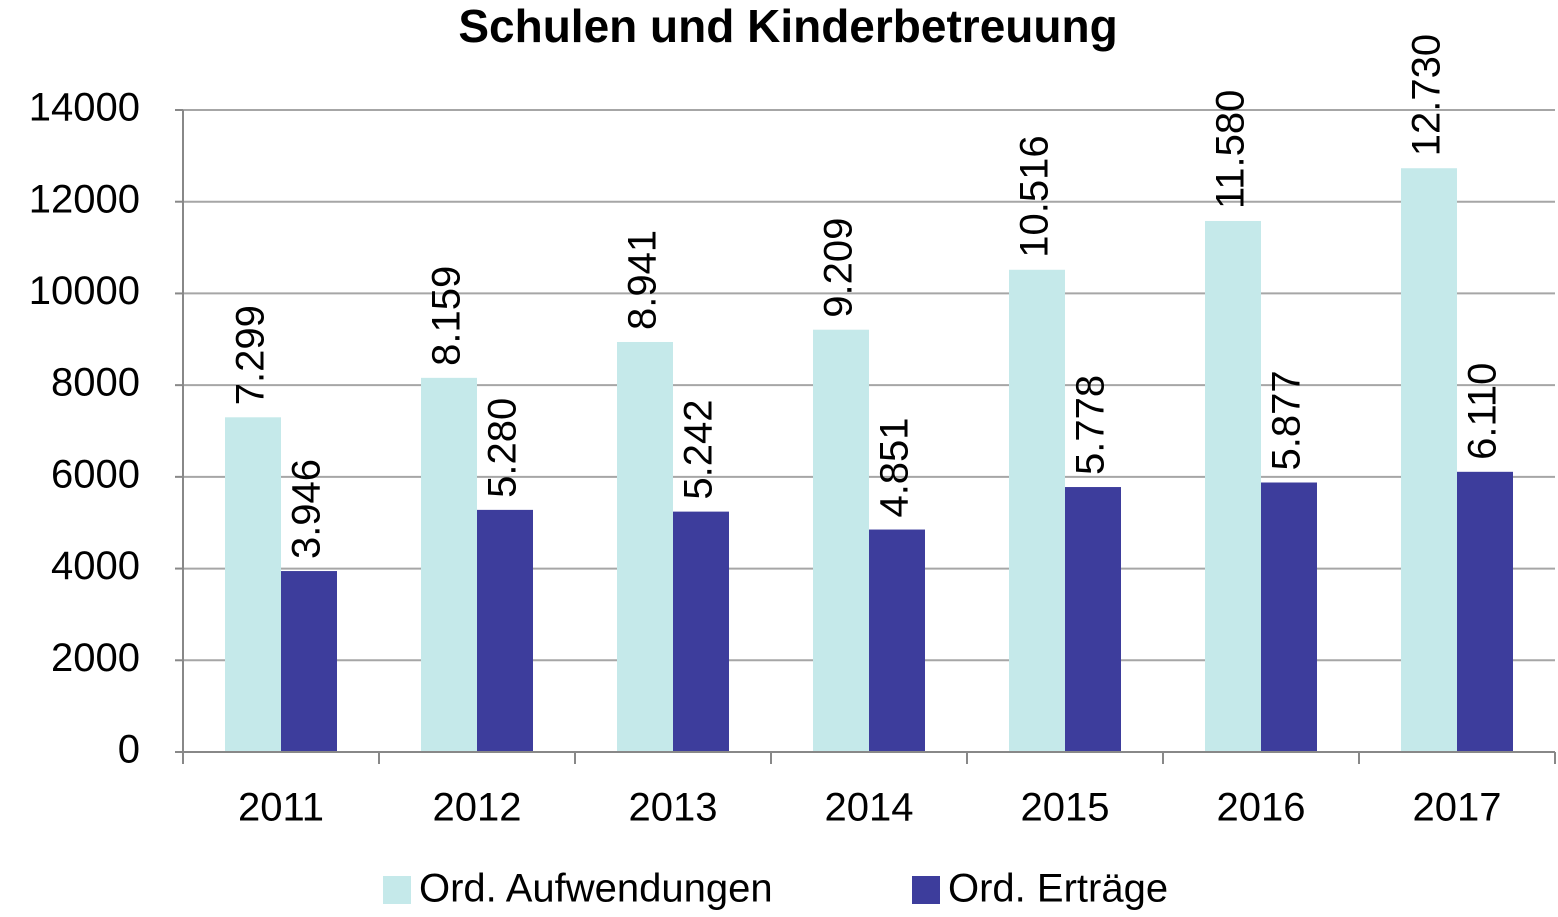 The height and width of the screenshot is (917, 1558). What do you see at coordinates (503, 448) in the screenshot?
I see `value-label: 5.280` at bounding box center [503, 448].